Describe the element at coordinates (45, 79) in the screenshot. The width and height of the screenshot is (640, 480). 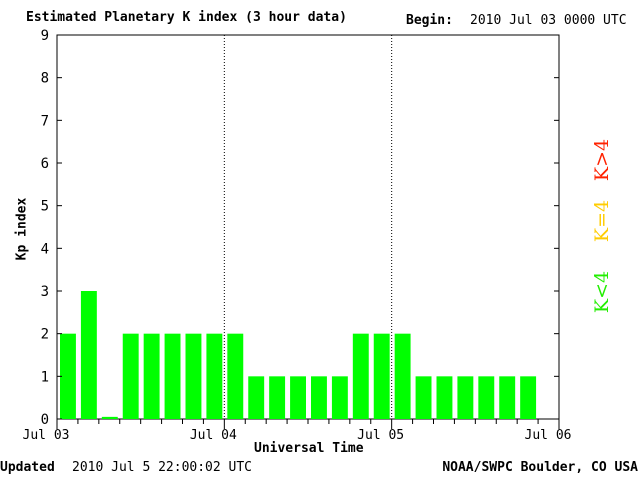
I see `y-tick-label: 8` at that location.